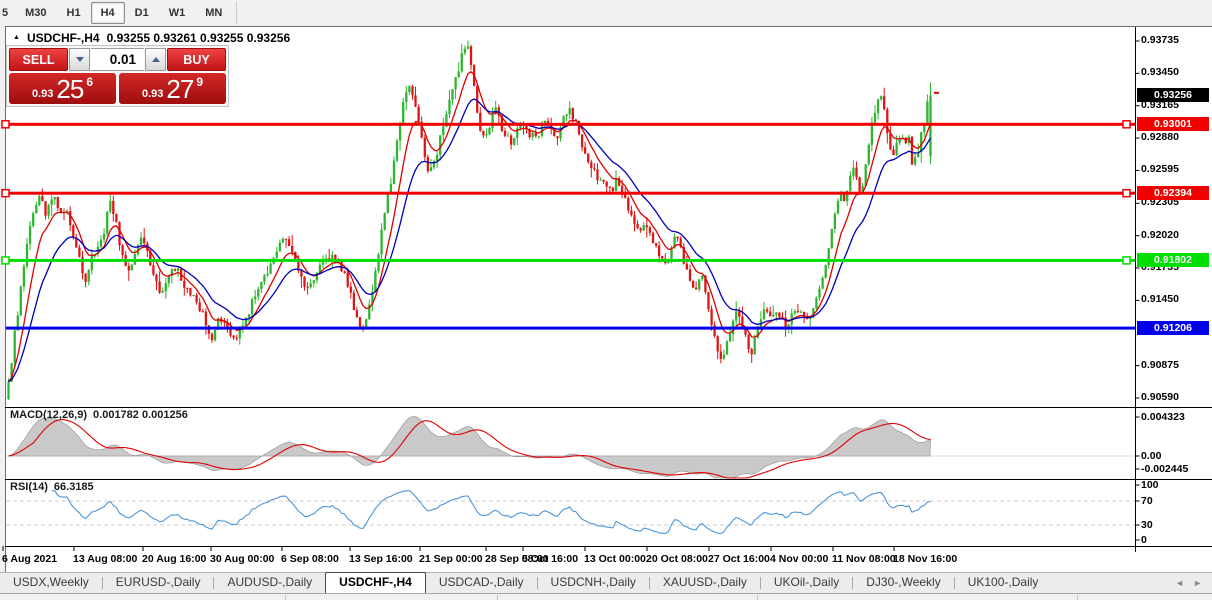 This screenshot has width=1212, height=600. Describe the element at coordinates (73, 13) in the screenshot. I see `timeframe-button-h1: H1` at that location.